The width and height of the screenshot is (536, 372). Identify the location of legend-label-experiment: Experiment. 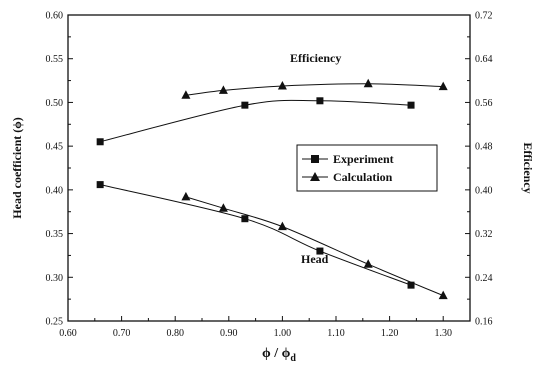
(363, 159).